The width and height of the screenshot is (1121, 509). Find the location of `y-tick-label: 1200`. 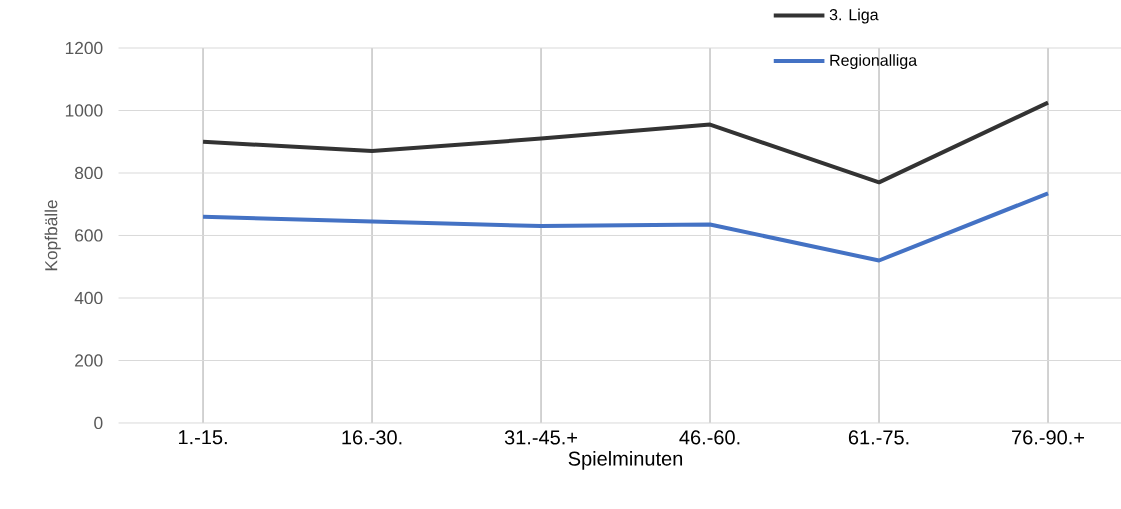

y-tick-label: 1200 is located at coordinates (84, 48).